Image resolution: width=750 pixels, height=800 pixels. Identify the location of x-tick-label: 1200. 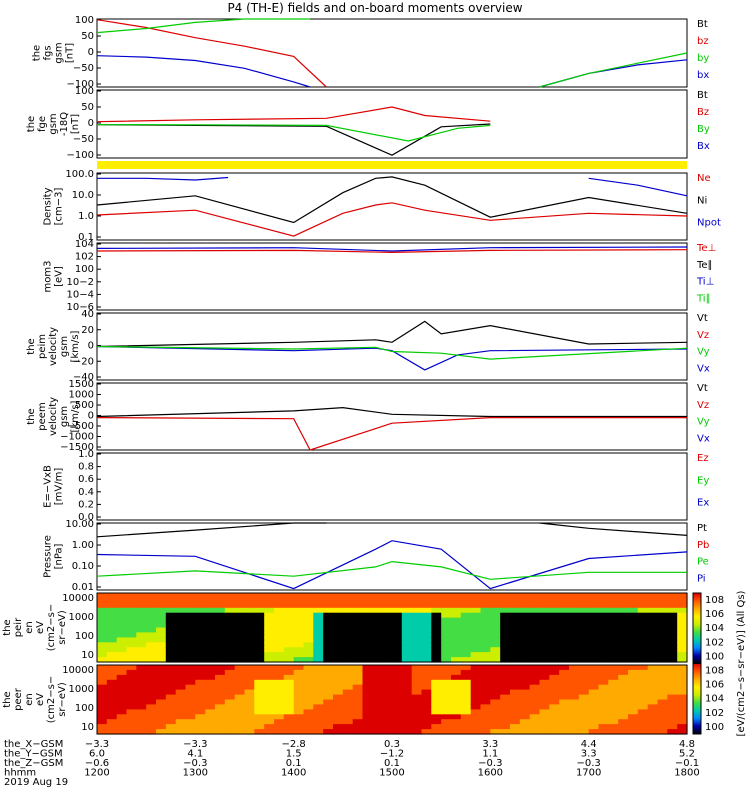
(96, 773).